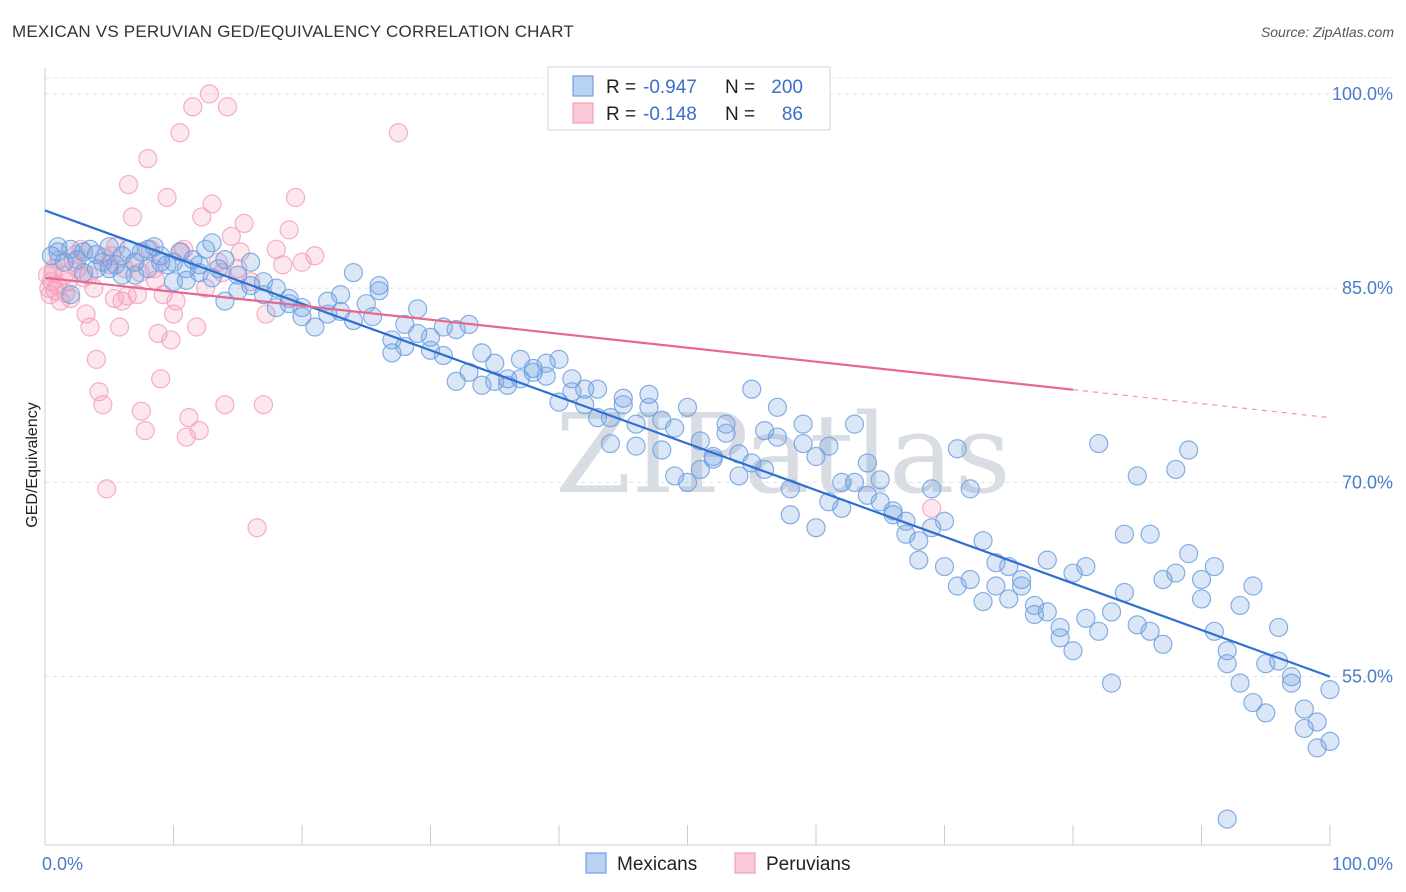 The image size is (1406, 892). I want to click on bottom-legend-label-peruvians: Peruvians, so click(808, 864).